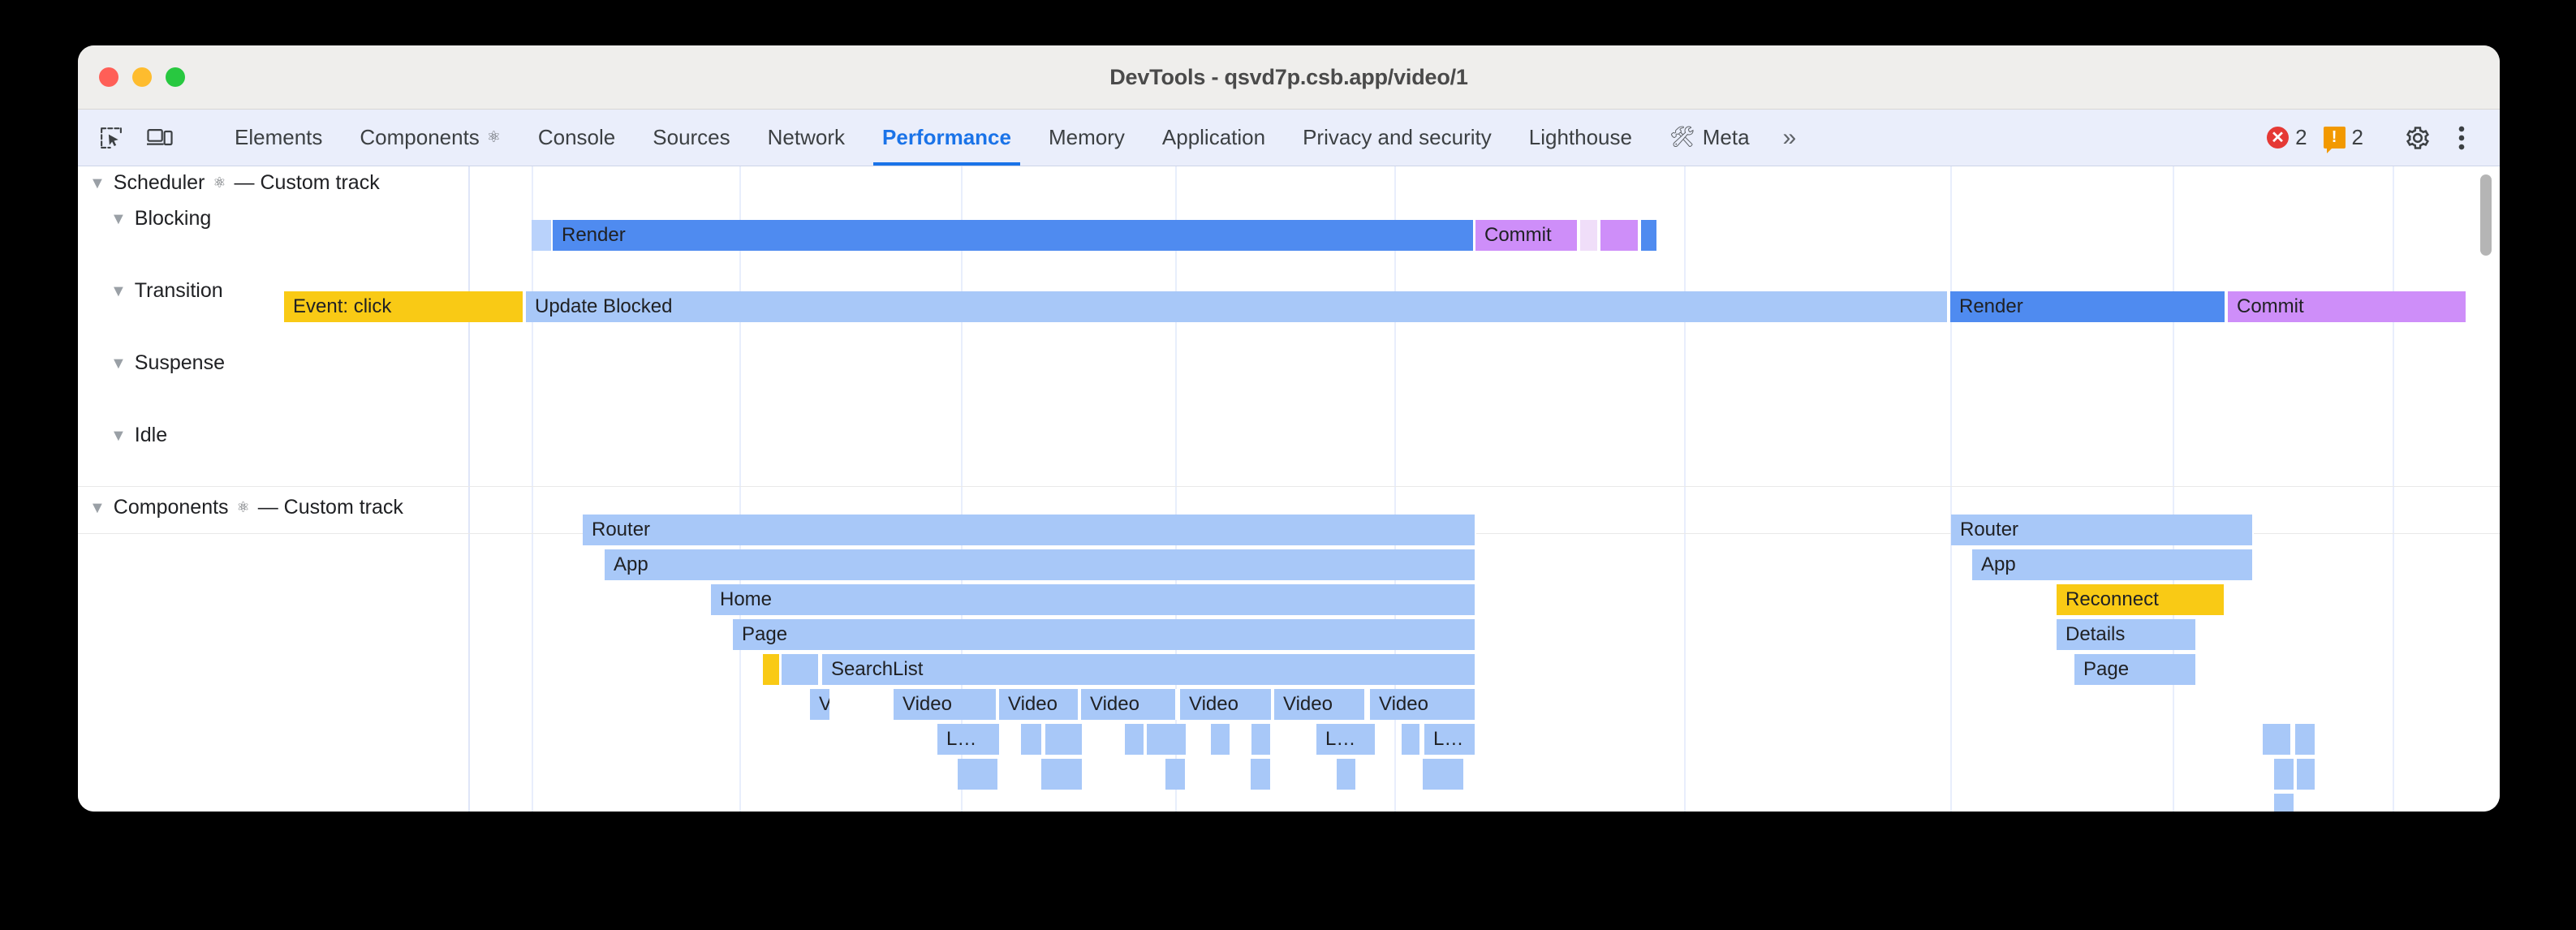  Describe the element at coordinates (2486, 215) in the screenshot. I see `vertical-scrollbar` at that location.